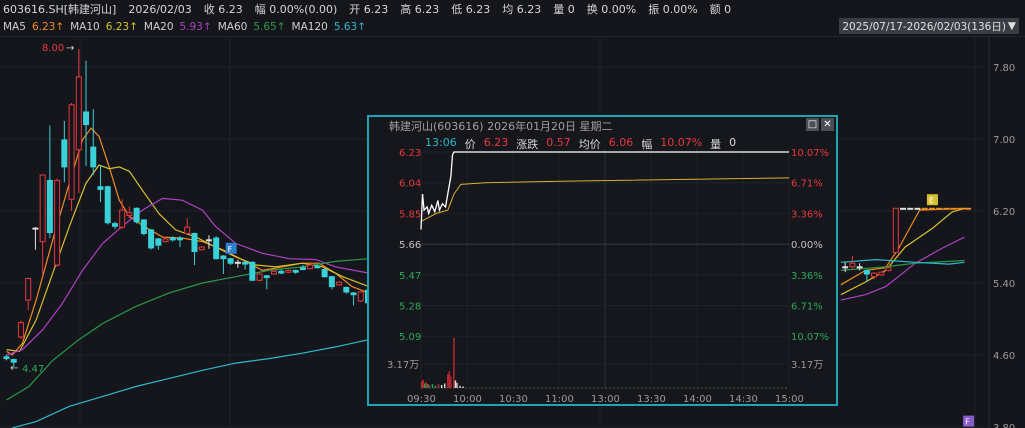 The image size is (1025, 428). I want to click on ma-name: MA120, so click(309, 26).